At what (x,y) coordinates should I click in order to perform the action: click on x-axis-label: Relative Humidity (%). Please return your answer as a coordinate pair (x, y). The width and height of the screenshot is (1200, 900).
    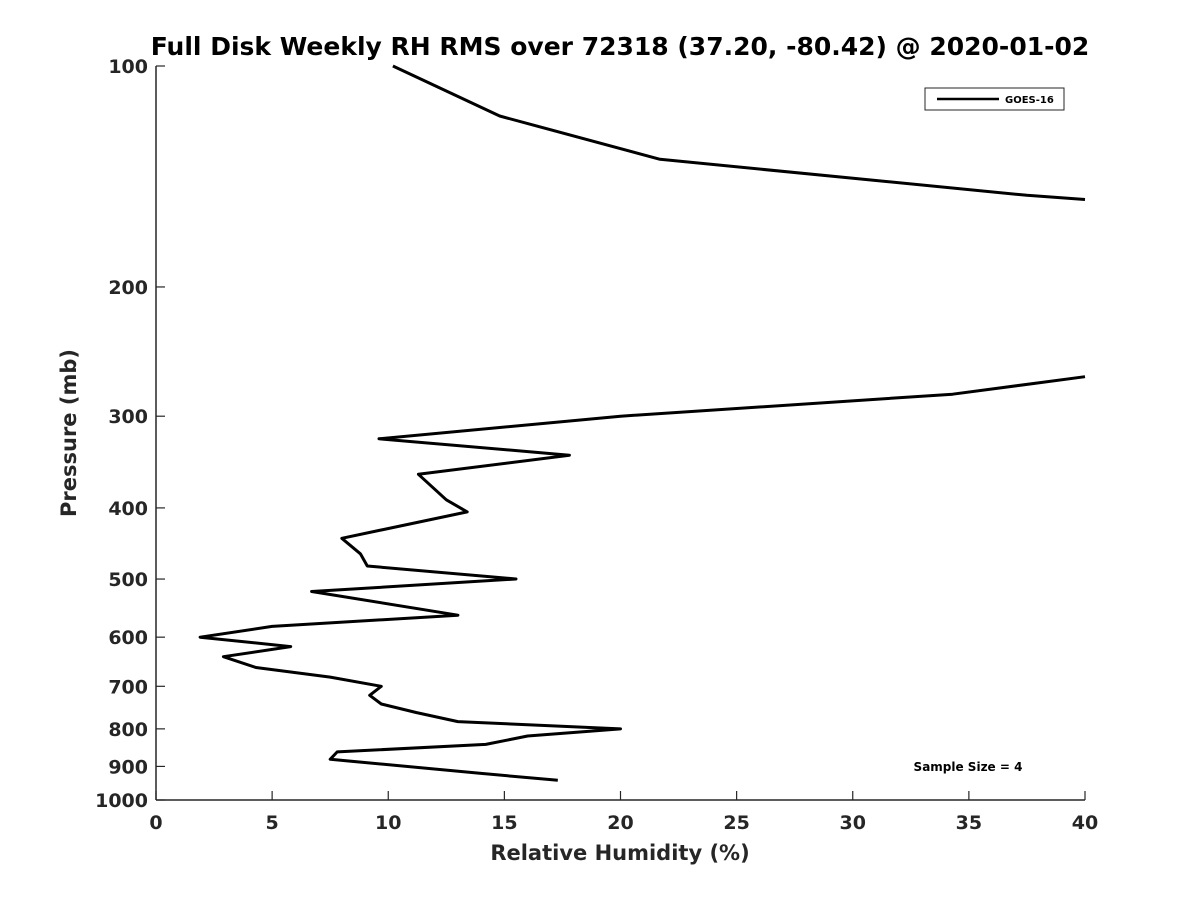
    Looking at the image, I should click on (619, 853).